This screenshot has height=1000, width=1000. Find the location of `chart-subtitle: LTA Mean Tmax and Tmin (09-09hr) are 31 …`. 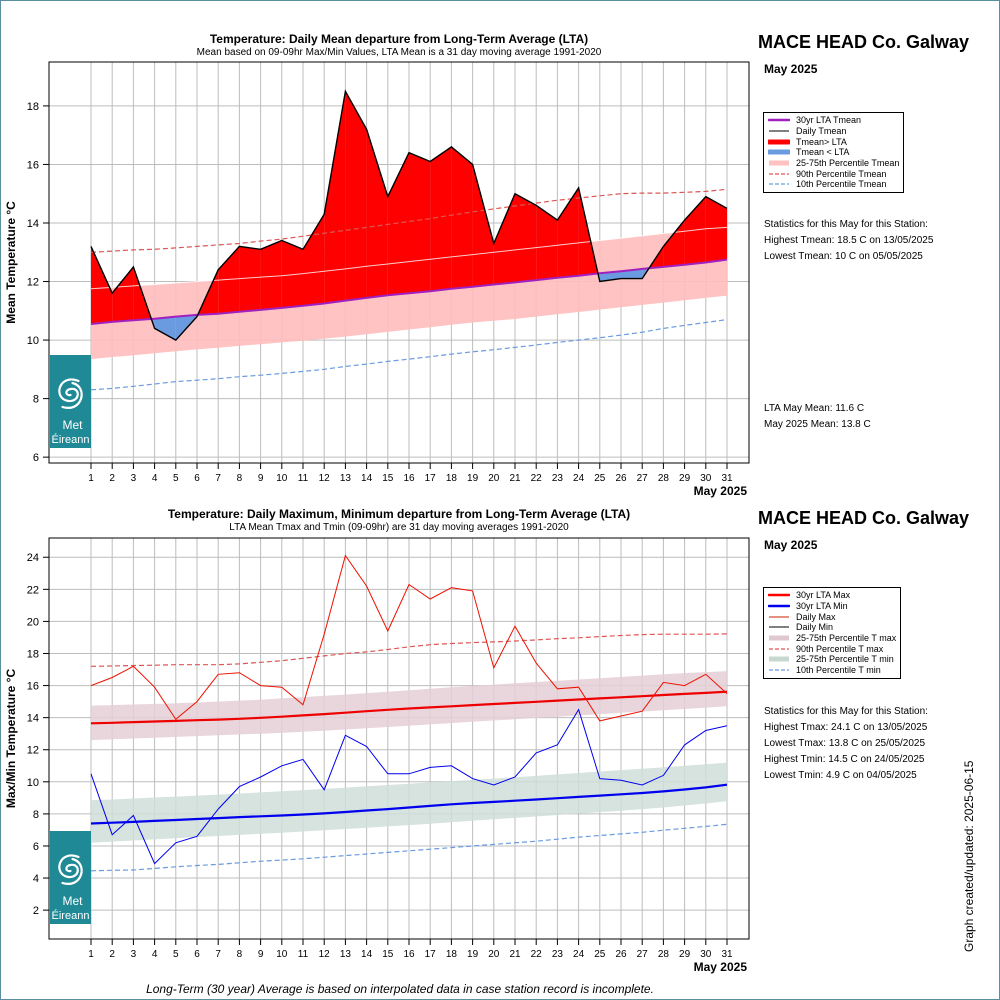

chart-subtitle: LTA Mean Tmax and Tmin (09-09hr) are 31 … is located at coordinates (399, 527).